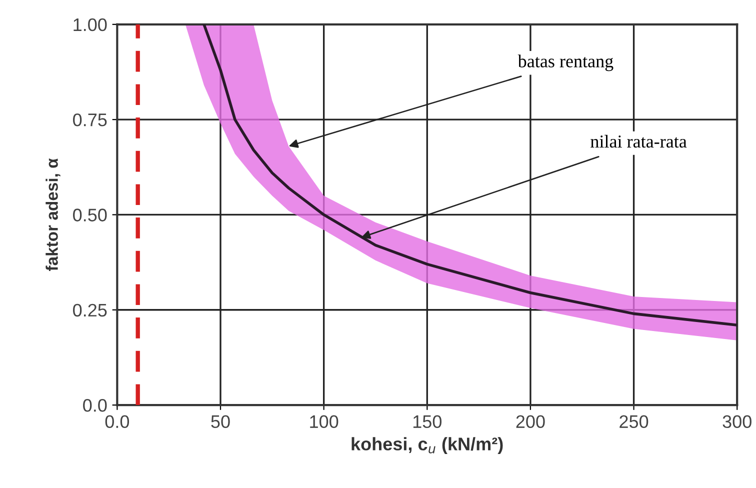  I want to click on y-tick-label: 0.50, so click(90, 215).